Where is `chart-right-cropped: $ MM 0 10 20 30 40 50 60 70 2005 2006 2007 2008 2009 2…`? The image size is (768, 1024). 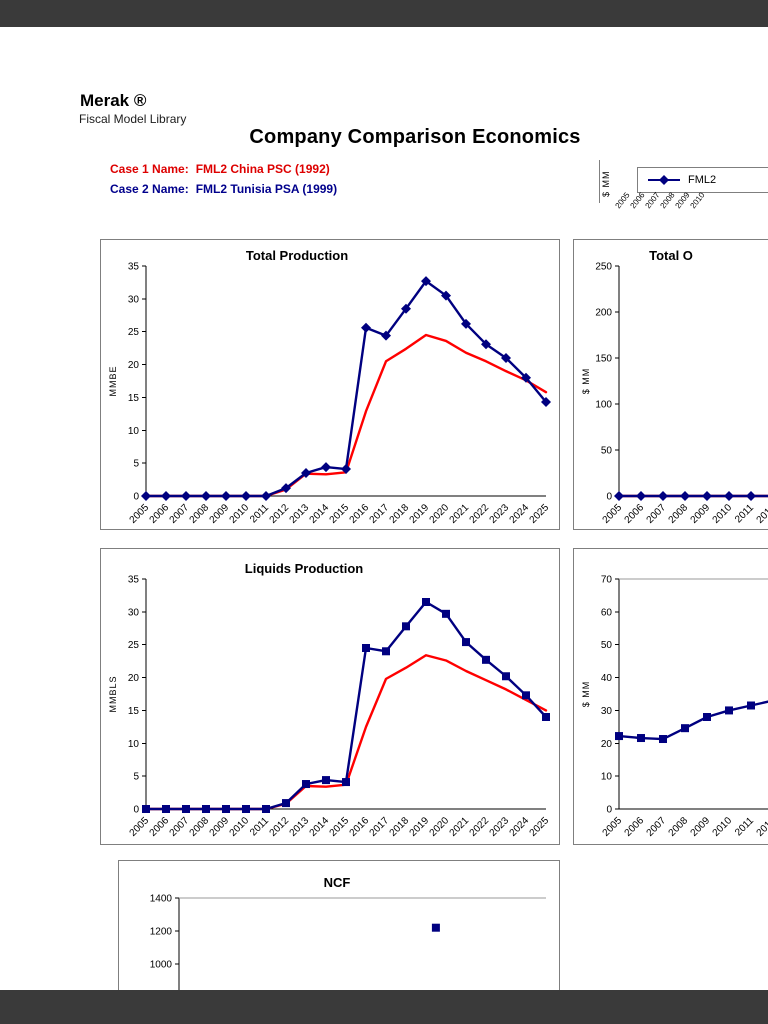 chart-right-cropped: $ MM 0 10 20 30 40 50 60 70 2005 2006 2007 2008 2009 2… is located at coordinates (670, 696).